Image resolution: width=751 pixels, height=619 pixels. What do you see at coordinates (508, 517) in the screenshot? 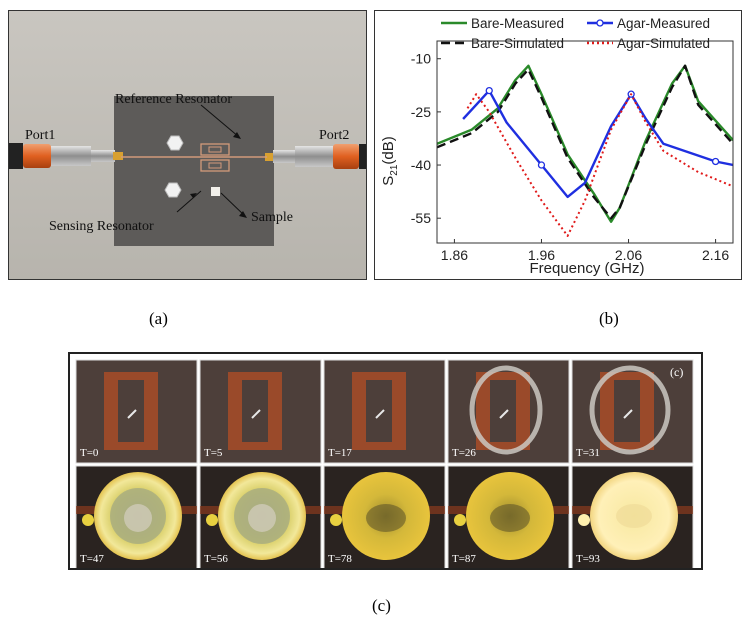
I see `timelapse-tile: T=87` at bounding box center [508, 517].